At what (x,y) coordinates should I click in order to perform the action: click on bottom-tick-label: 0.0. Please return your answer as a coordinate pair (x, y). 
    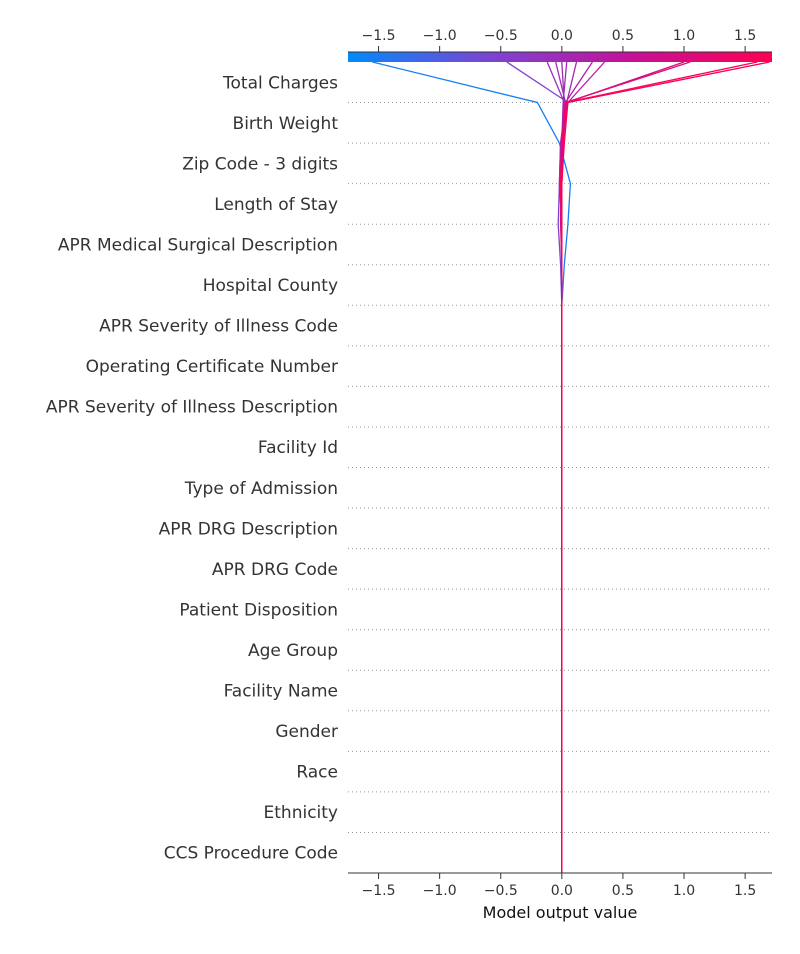
    Looking at the image, I should click on (562, 891).